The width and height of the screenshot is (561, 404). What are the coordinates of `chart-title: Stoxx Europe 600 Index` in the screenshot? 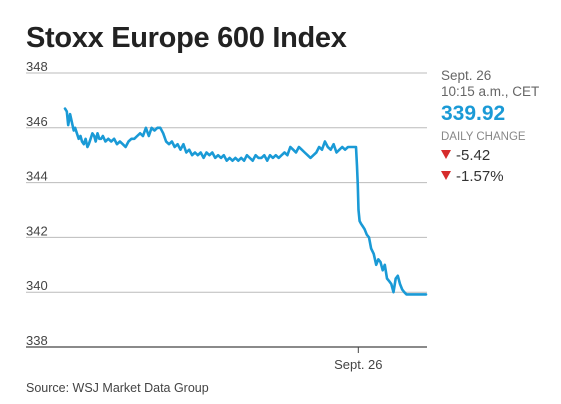 It's located at (186, 38).